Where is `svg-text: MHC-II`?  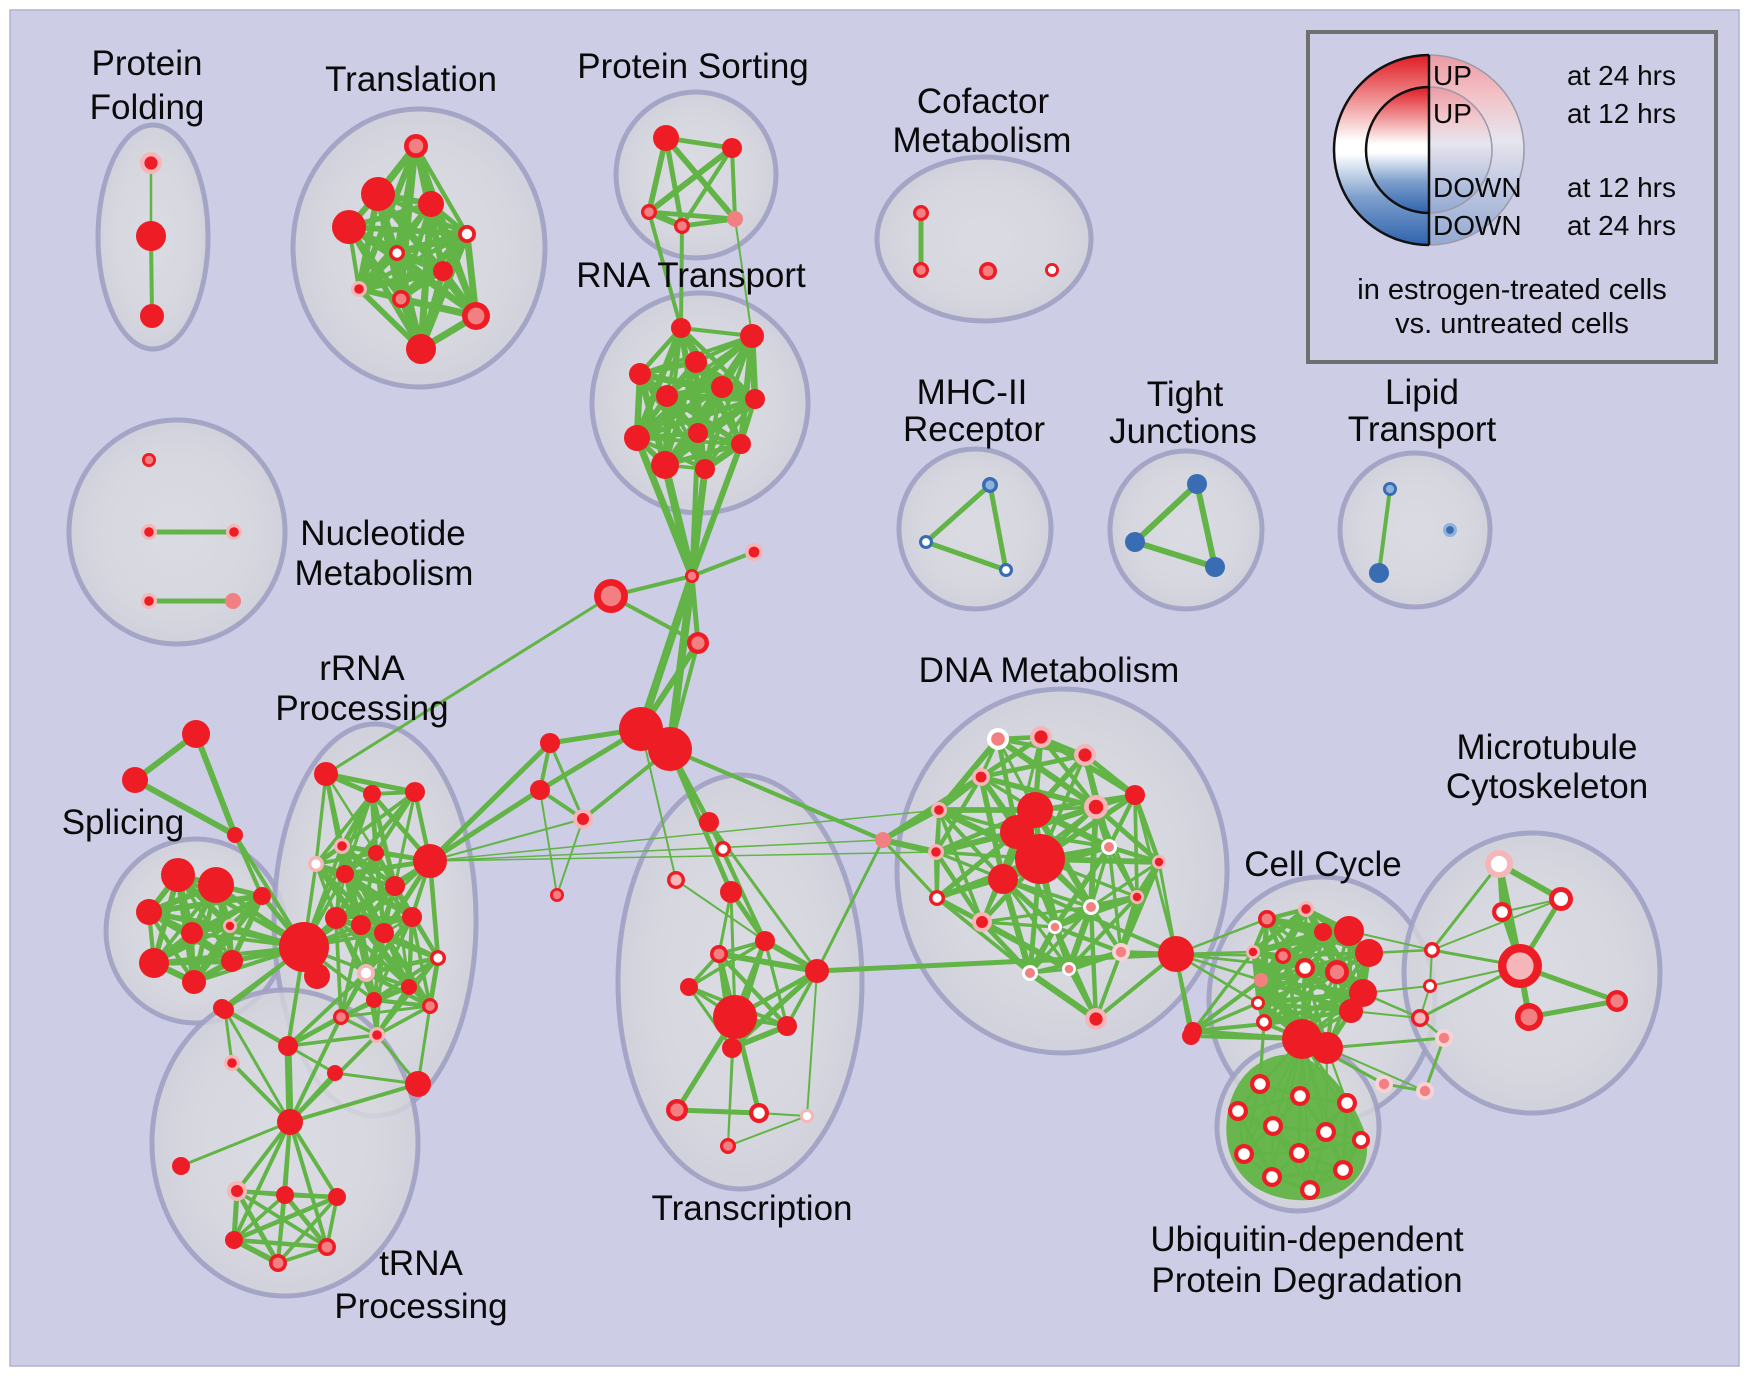
svg-text: MHC-II is located at coordinates (972, 392).